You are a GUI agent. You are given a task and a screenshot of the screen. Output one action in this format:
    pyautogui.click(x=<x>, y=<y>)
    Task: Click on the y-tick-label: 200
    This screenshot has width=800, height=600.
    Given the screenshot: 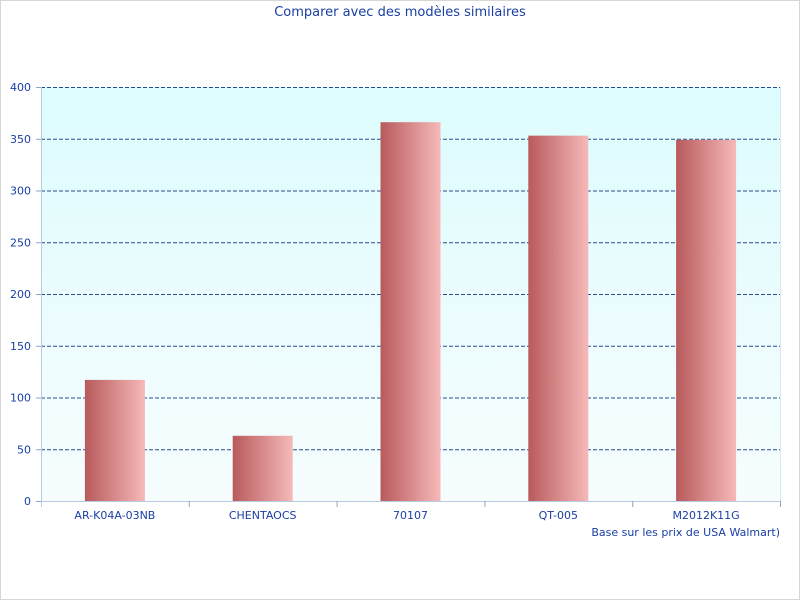 What is the action you would take?
    pyautogui.click(x=20, y=294)
    